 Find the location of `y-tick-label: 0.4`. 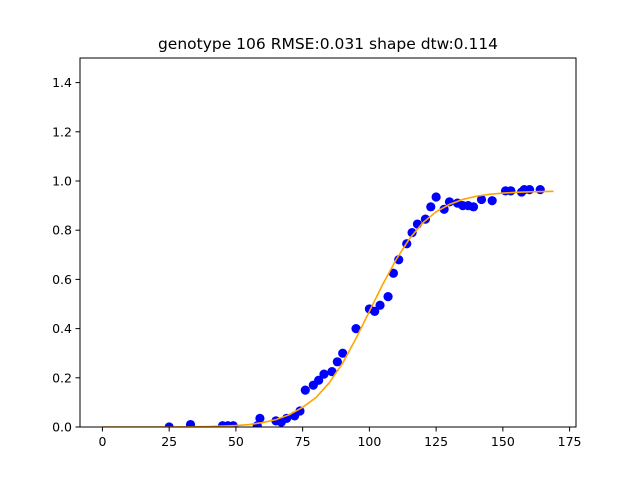

y-tick-label: 0.4 is located at coordinates (62, 328).